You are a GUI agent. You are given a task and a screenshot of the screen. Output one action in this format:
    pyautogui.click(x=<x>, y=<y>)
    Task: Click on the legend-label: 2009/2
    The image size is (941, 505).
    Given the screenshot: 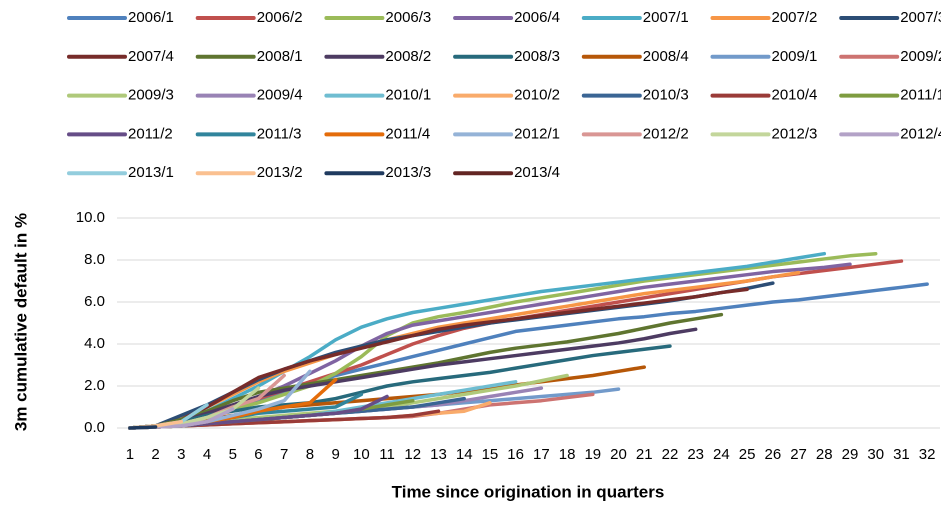 What is the action you would take?
    pyautogui.click(x=920, y=56)
    